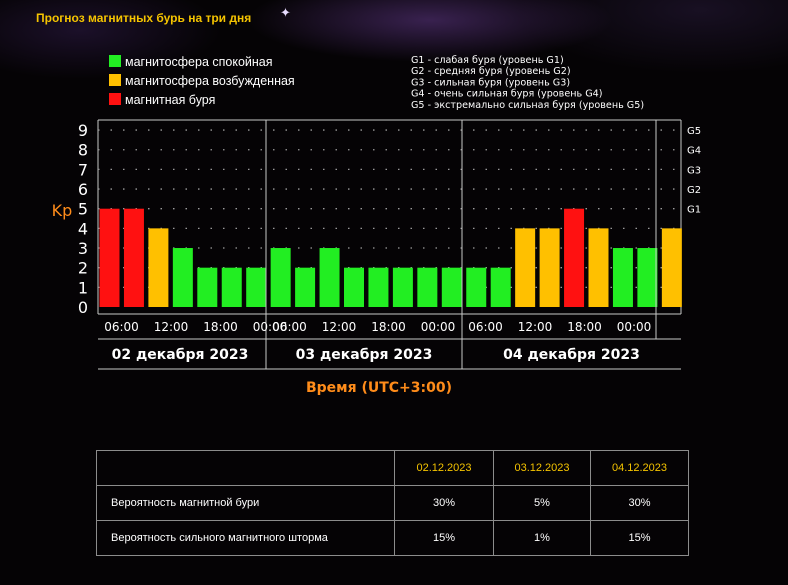 The image size is (788, 585). What do you see at coordinates (490, 82) in the screenshot?
I see `g-scale-legend-item: G3 - сильная буря (уровень G3)` at bounding box center [490, 82].